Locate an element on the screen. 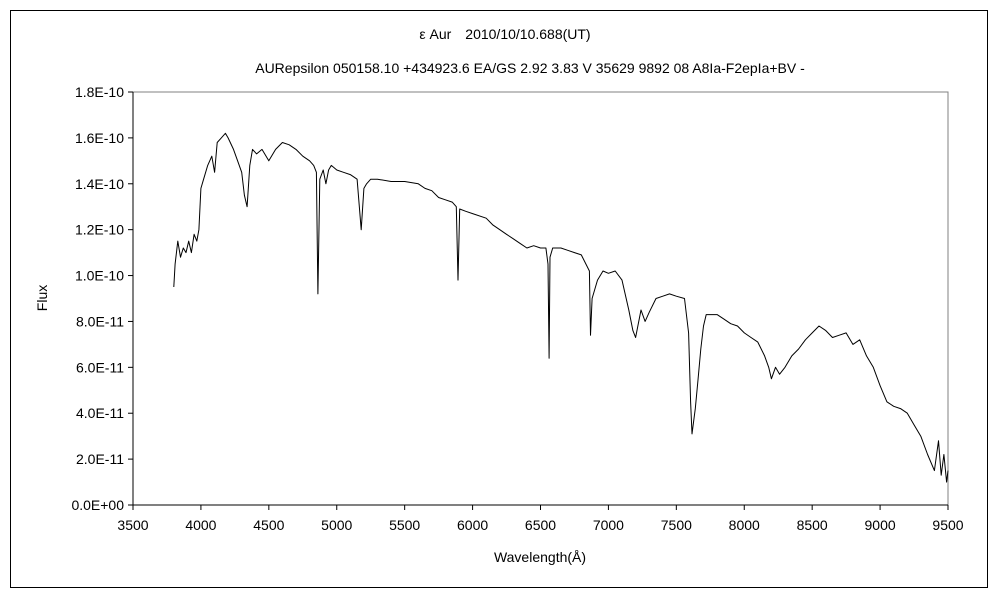  x-tick-label: 4000 is located at coordinates (200, 525).